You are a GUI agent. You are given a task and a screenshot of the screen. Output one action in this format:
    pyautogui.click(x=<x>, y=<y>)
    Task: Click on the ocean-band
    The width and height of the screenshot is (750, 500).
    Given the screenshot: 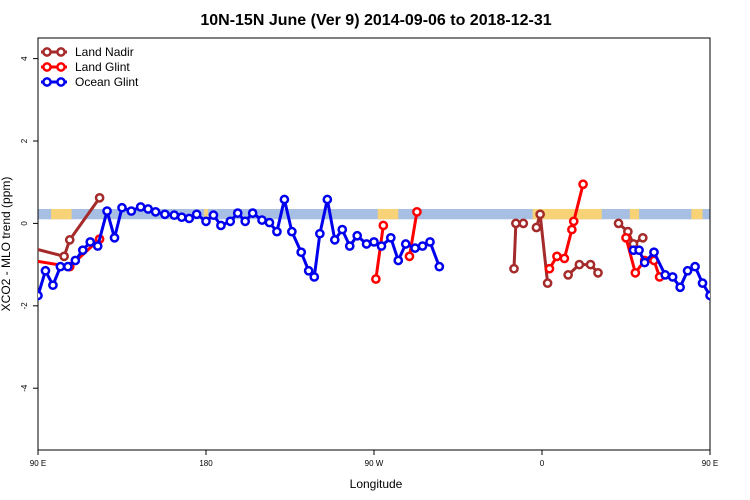 What is the action you would take?
    pyautogui.click(x=374, y=214)
    